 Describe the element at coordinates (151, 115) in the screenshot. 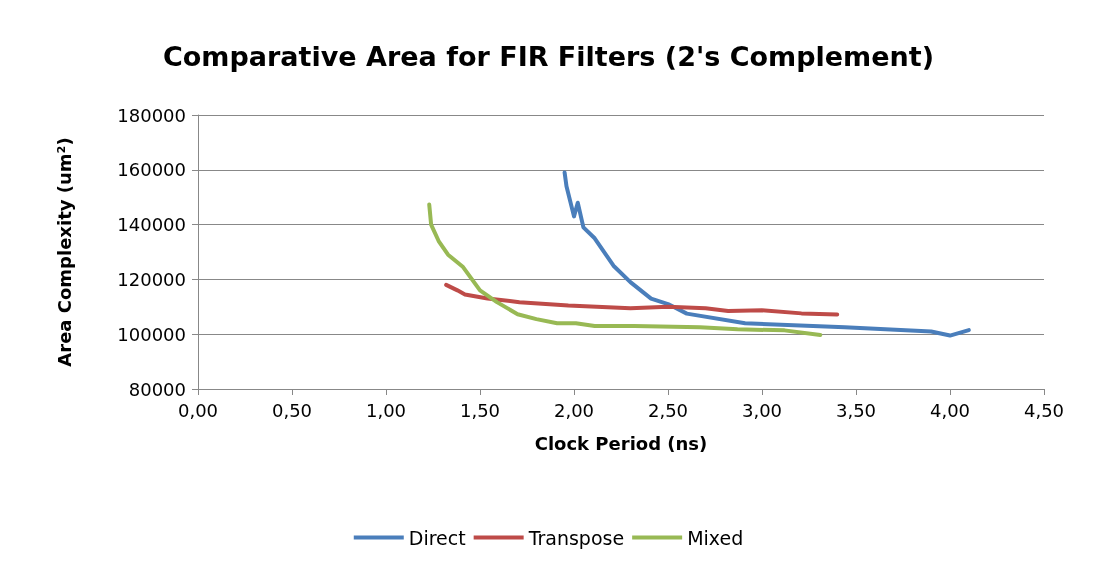

I see `y-tick-label: 180000` at that location.